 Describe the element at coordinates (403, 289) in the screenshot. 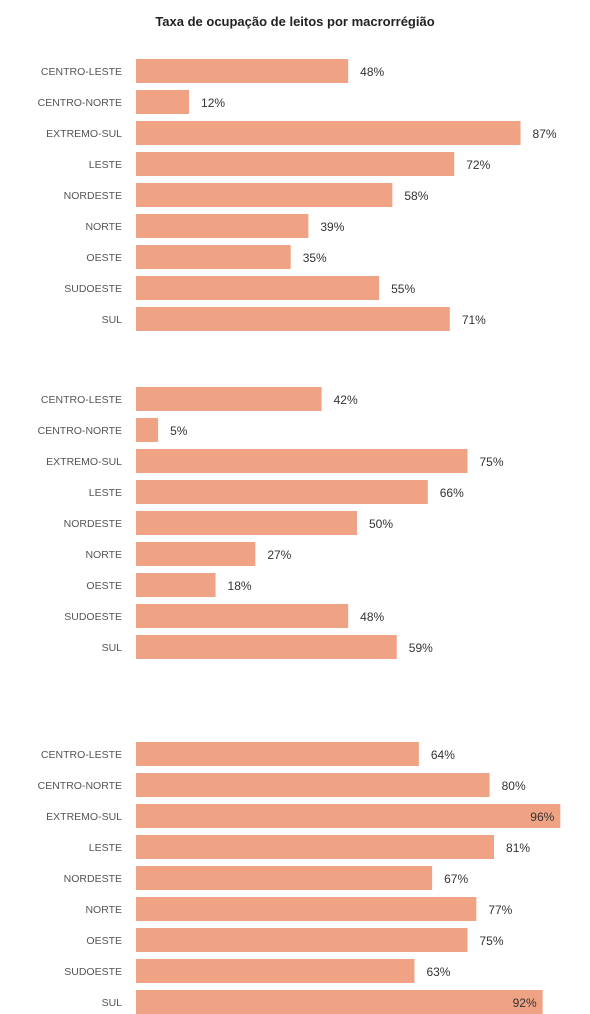

I see `value-label: 55%` at that location.